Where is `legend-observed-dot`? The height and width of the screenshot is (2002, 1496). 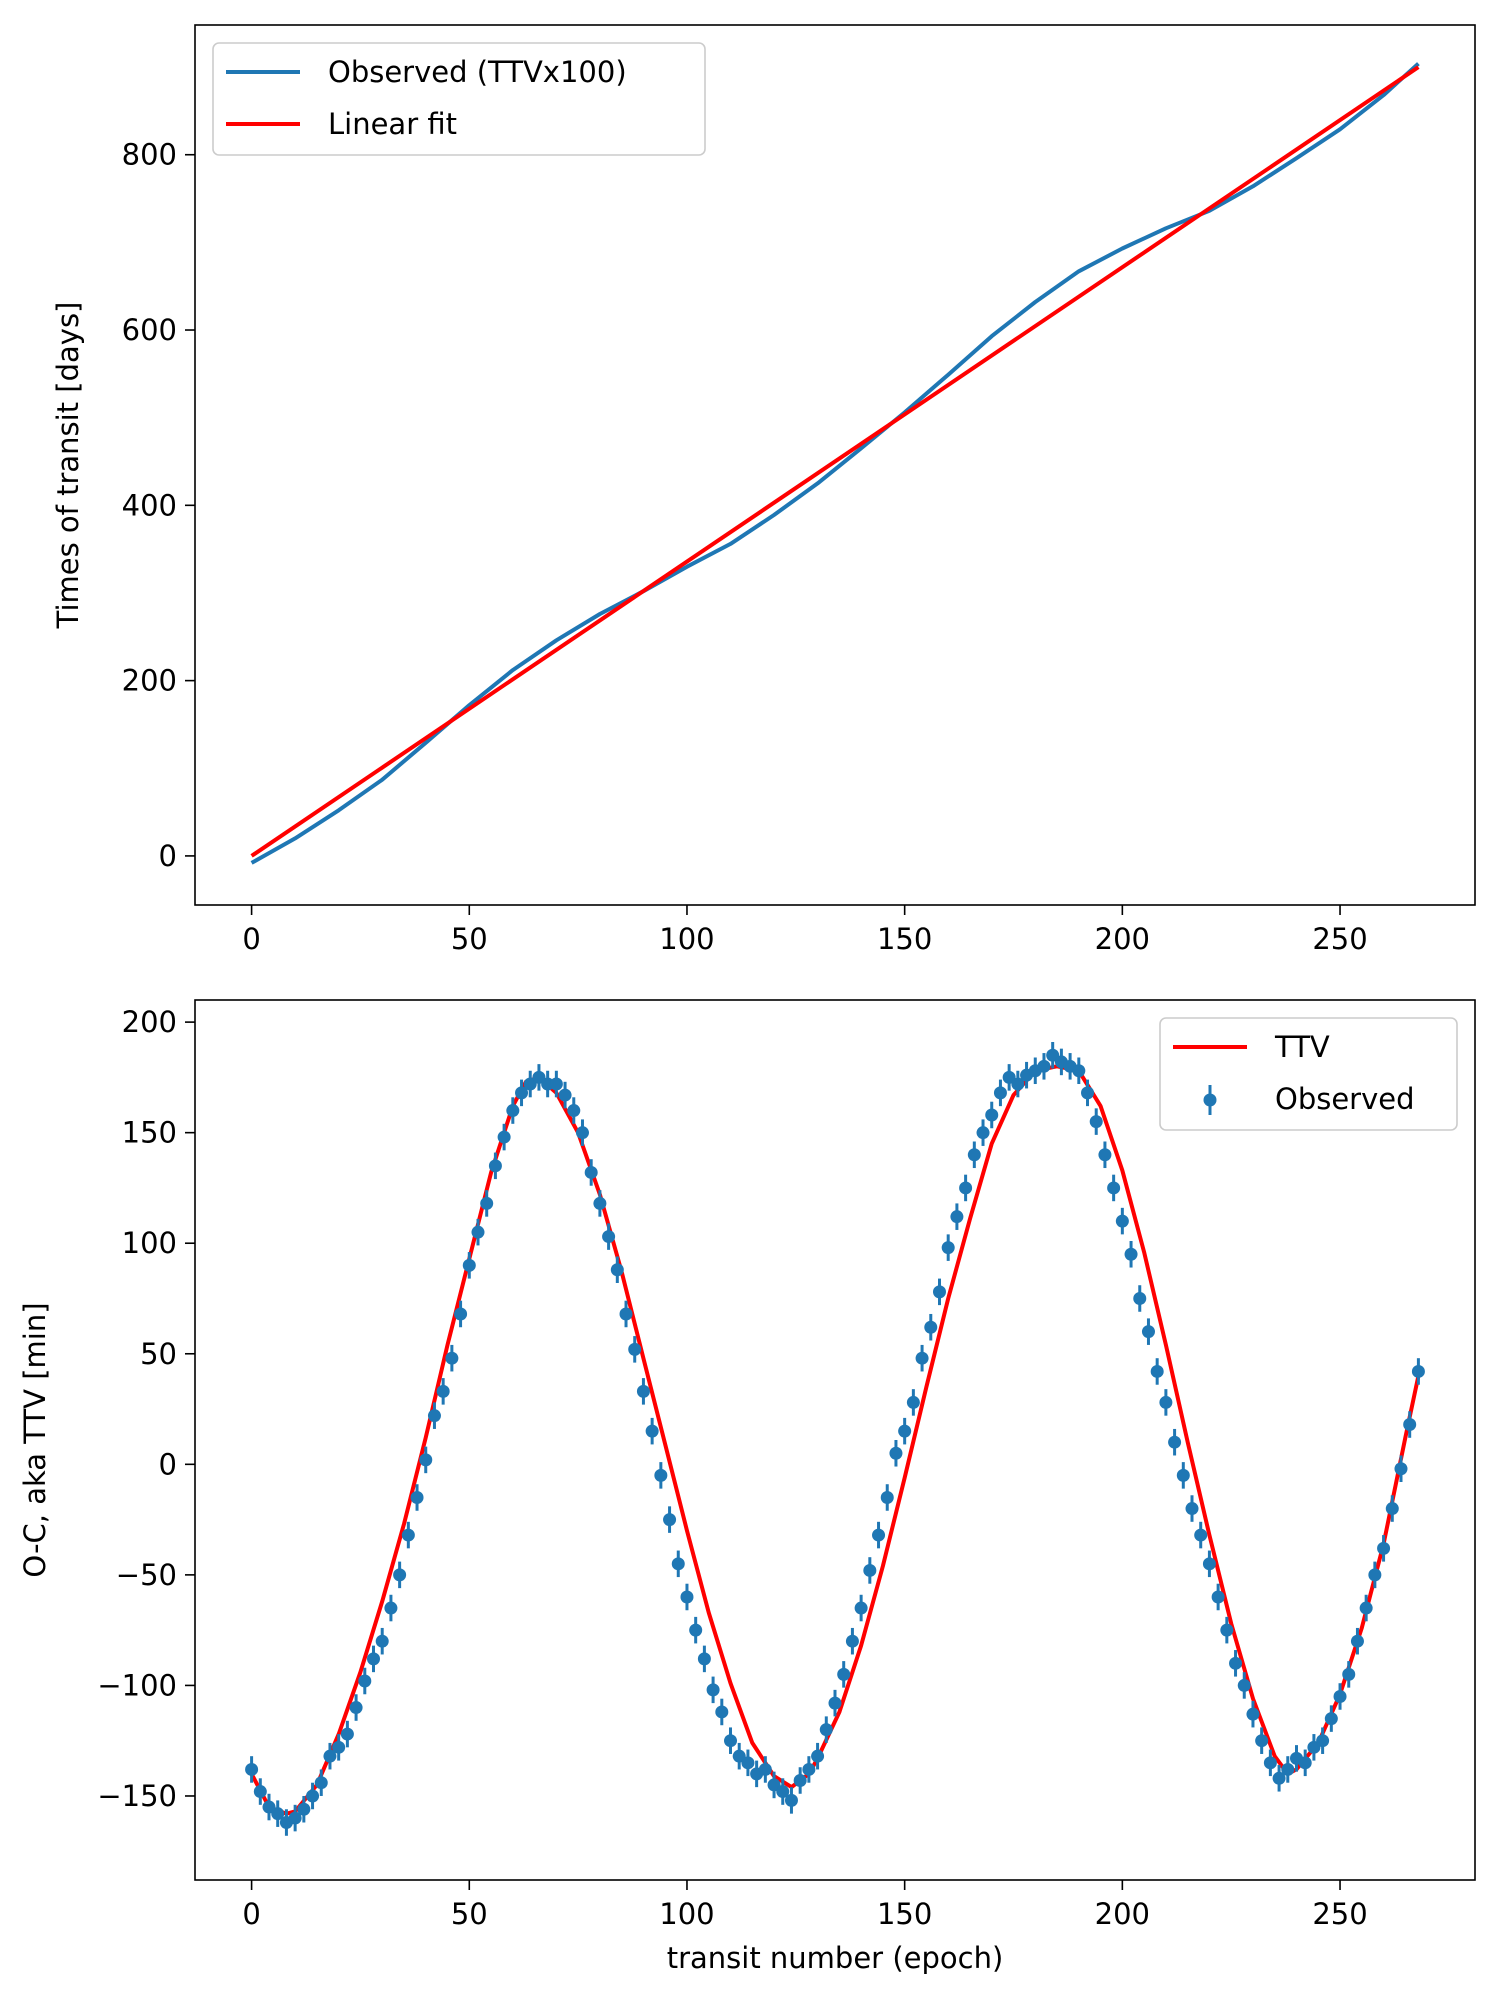 legend-observed-dot is located at coordinates (1210, 1100).